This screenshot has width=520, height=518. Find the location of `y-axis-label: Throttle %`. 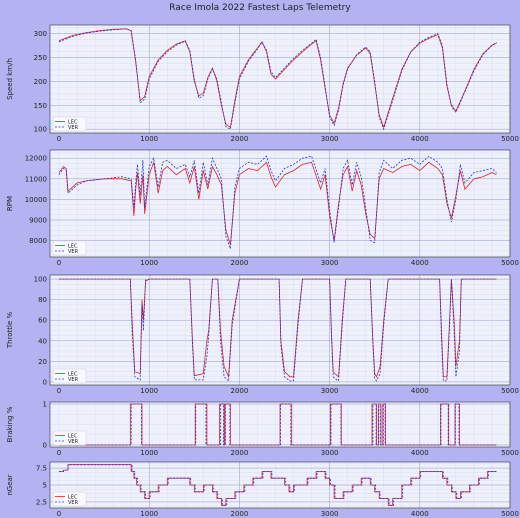

y-axis-label: Throttle % is located at coordinates (10, 330).